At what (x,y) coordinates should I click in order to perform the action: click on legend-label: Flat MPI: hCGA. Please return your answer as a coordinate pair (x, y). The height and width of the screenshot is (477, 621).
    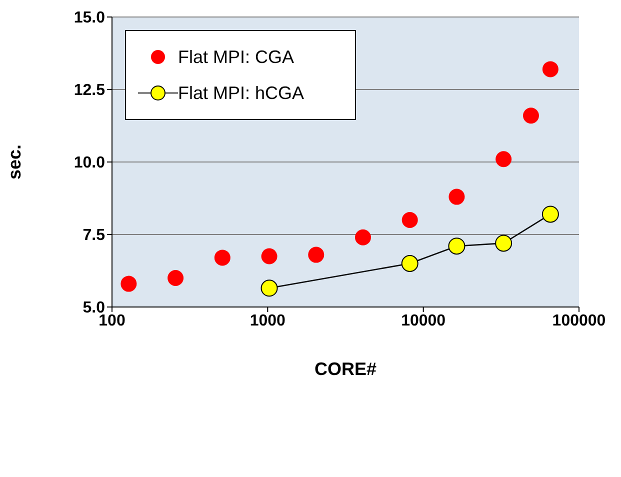
    Looking at the image, I should click on (241, 93).